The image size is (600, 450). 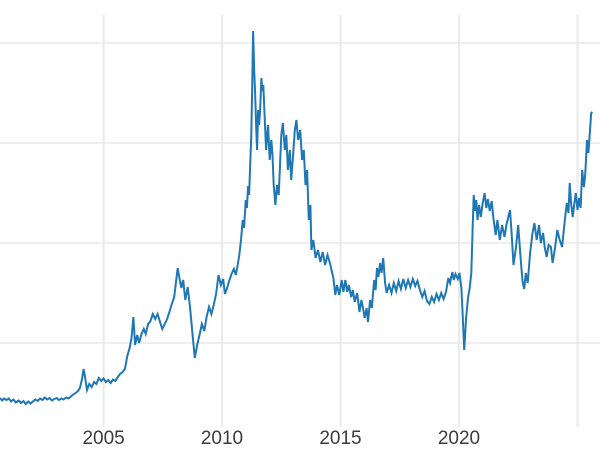 I want to click on x-tick-label-2015: 2015, so click(x=340, y=438).